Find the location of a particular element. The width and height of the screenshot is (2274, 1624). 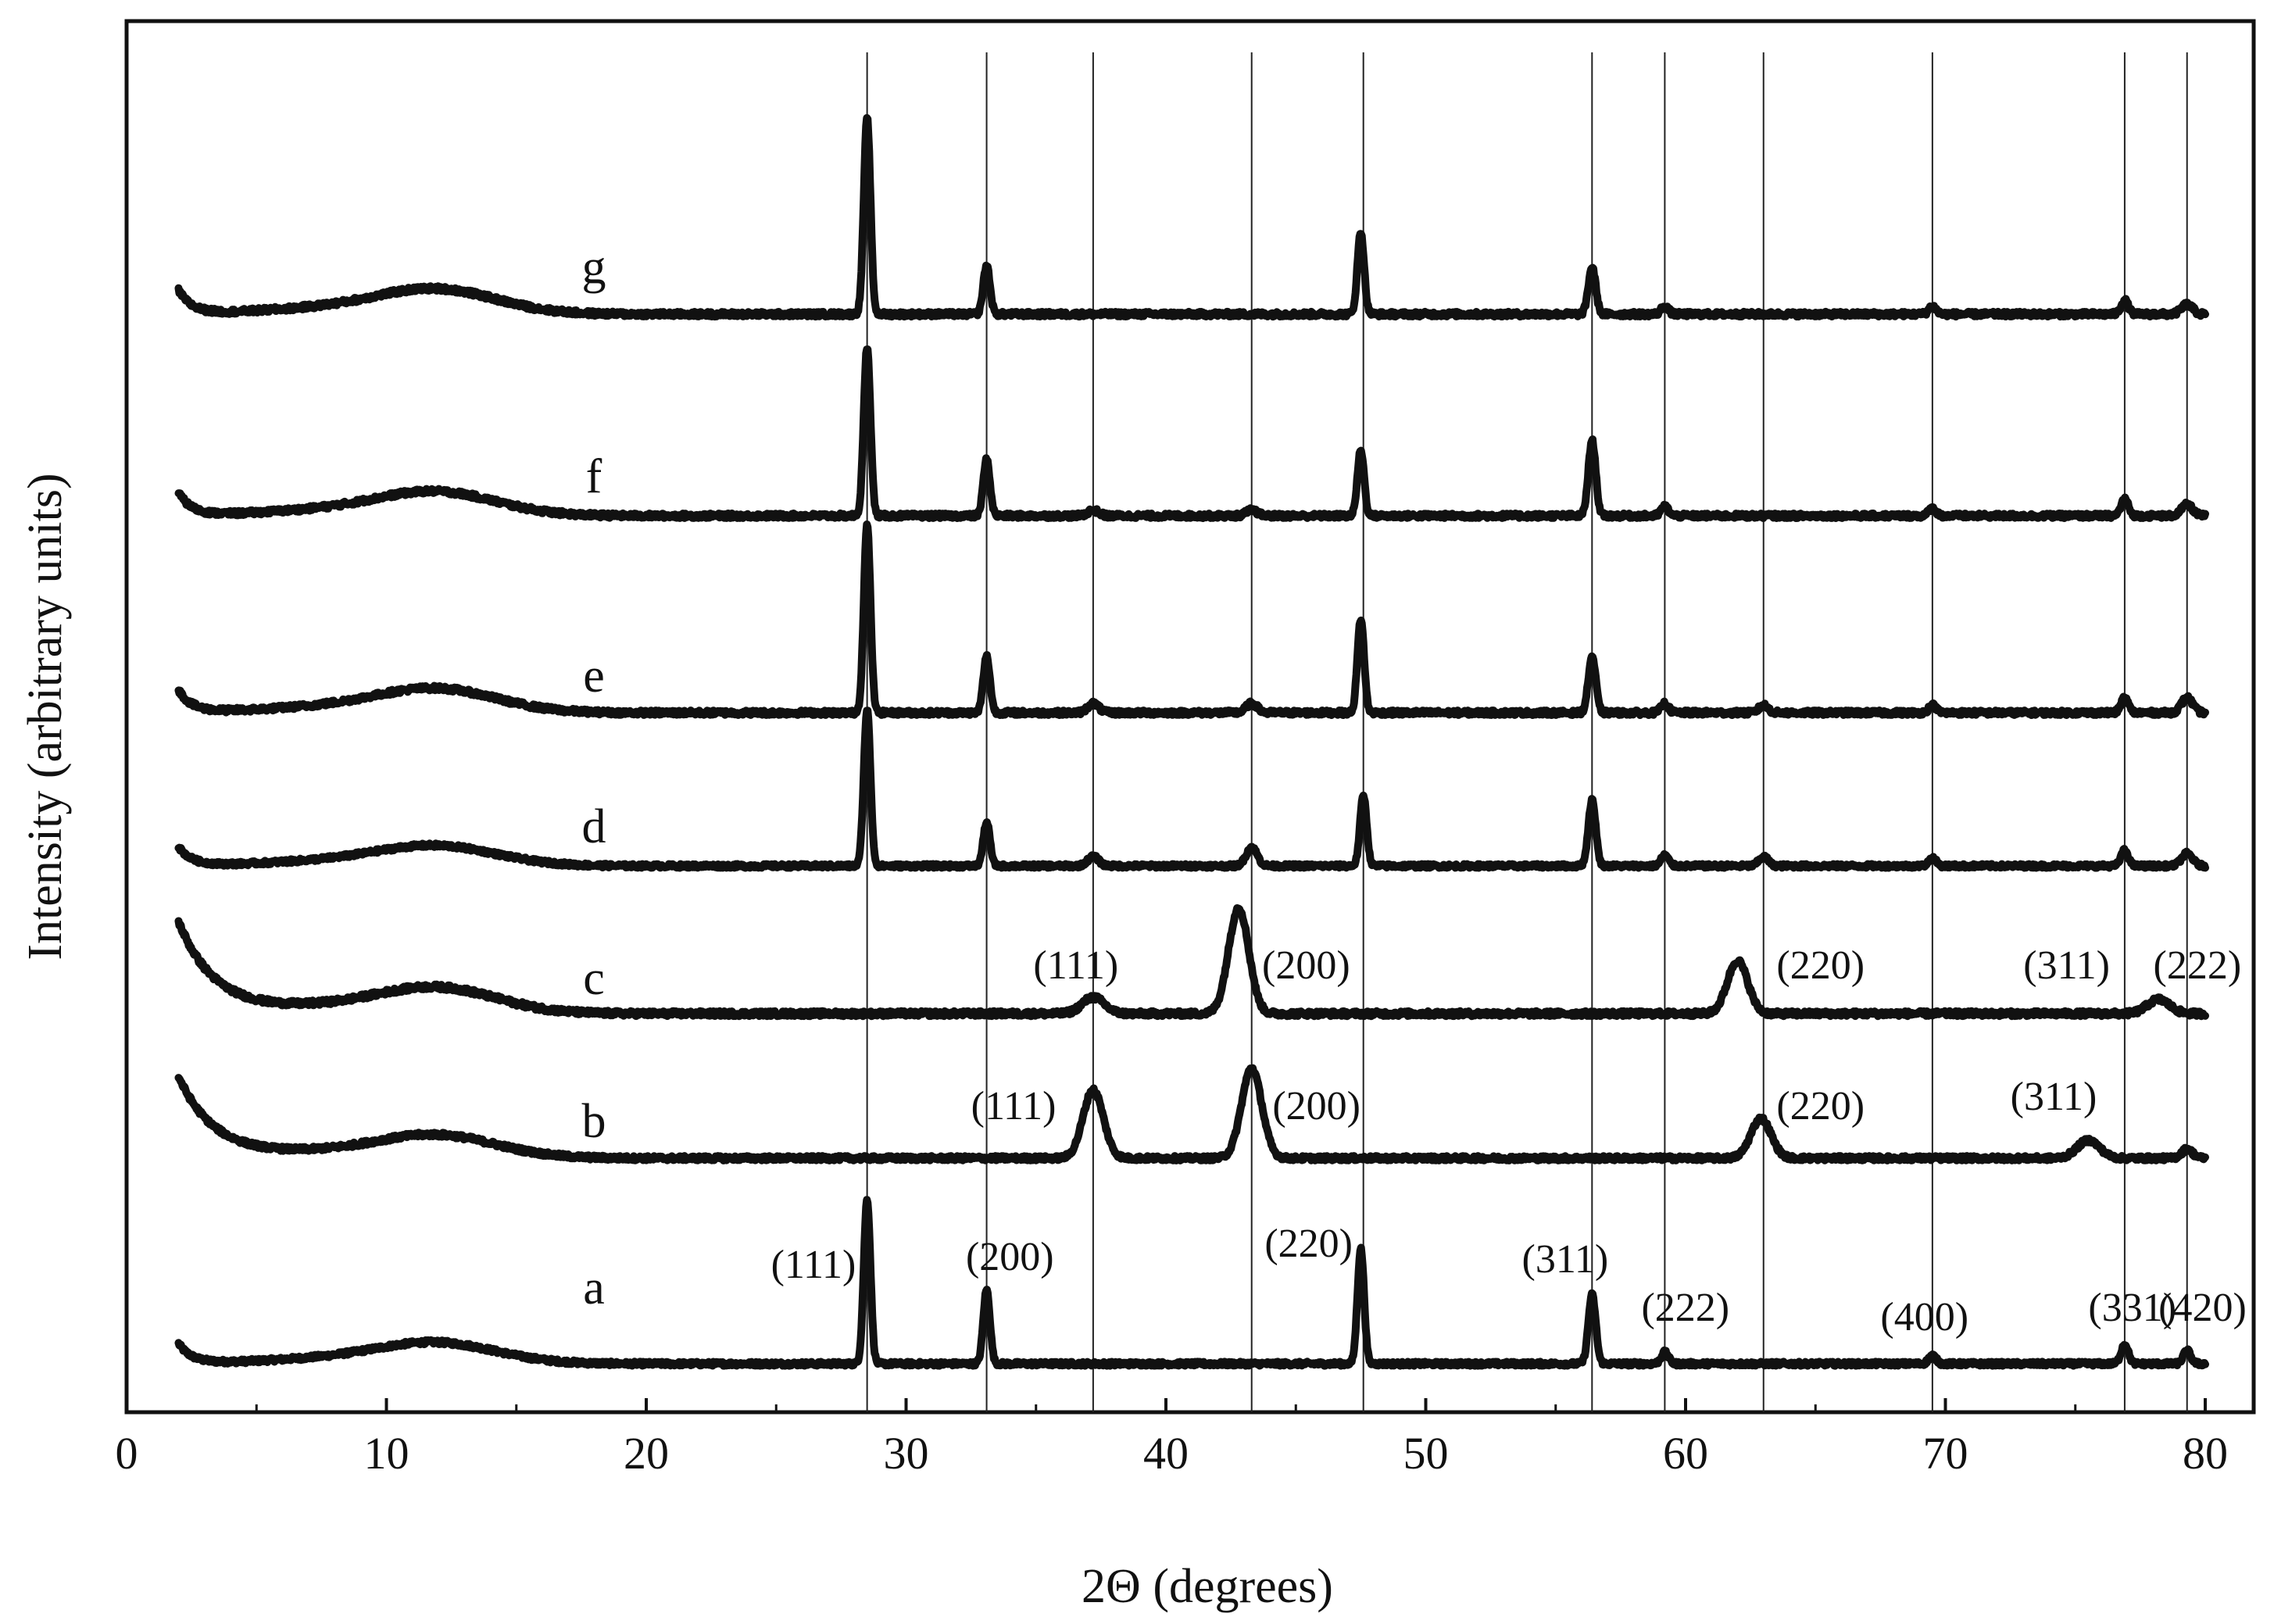

series-trace-b is located at coordinates (1191, 1114).